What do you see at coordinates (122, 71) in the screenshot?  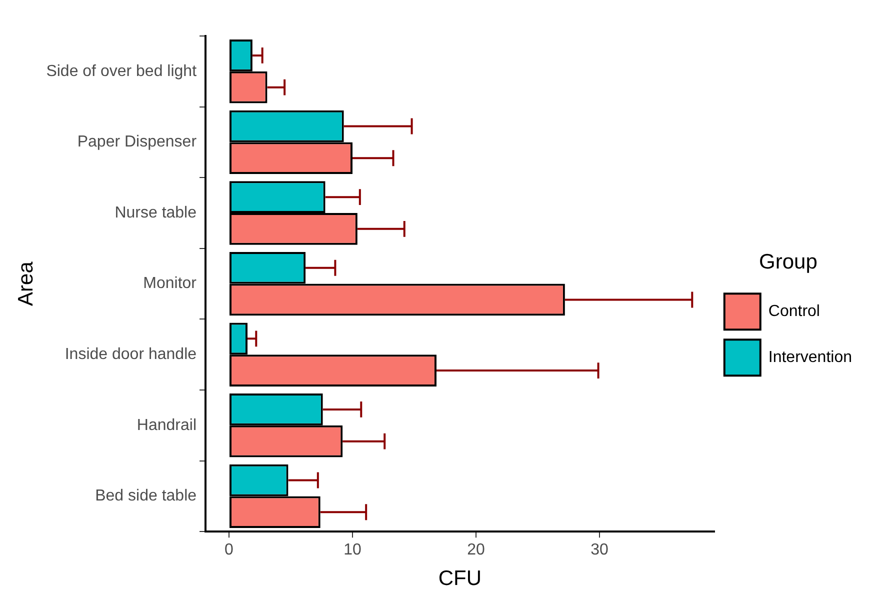 I see `y-tick-label: Side of over bed light` at bounding box center [122, 71].